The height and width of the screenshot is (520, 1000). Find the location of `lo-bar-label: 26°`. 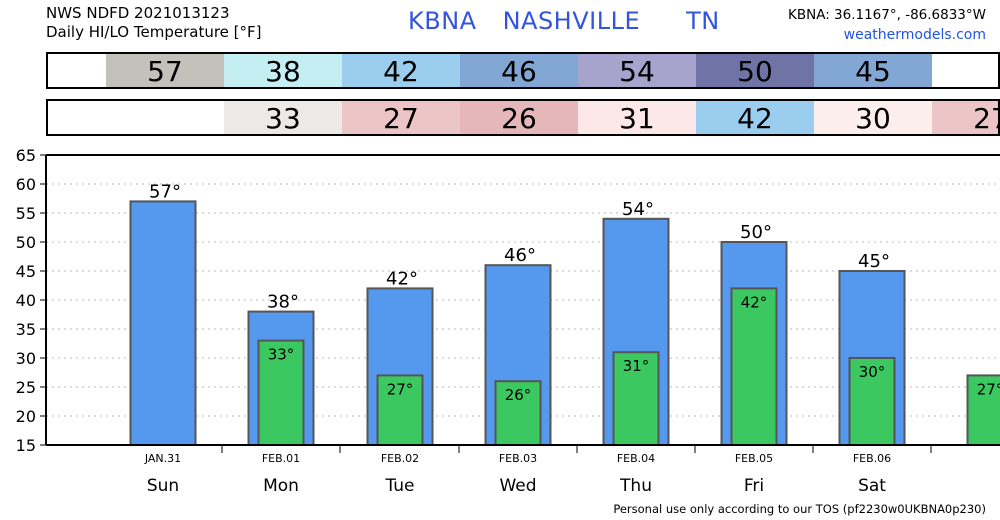

lo-bar-label: 26° is located at coordinates (518, 395).